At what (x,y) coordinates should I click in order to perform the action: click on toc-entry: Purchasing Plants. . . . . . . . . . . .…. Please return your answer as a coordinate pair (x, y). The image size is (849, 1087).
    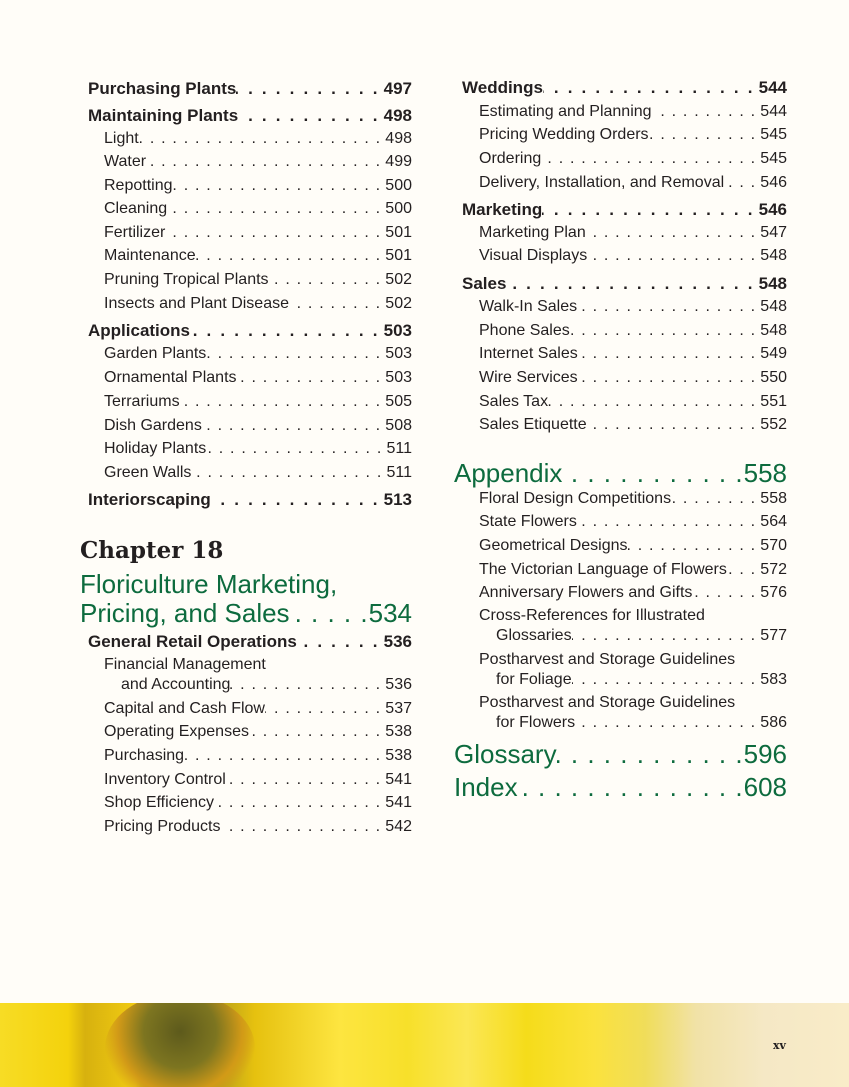
    Looking at the image, I should click on (250, 90).